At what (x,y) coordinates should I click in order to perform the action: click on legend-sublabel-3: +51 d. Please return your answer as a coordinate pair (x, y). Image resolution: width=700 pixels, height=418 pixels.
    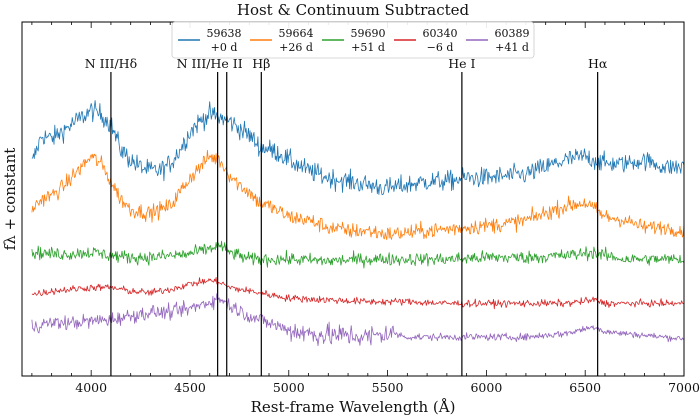
    Looking at the image, I should click on (368, 47).